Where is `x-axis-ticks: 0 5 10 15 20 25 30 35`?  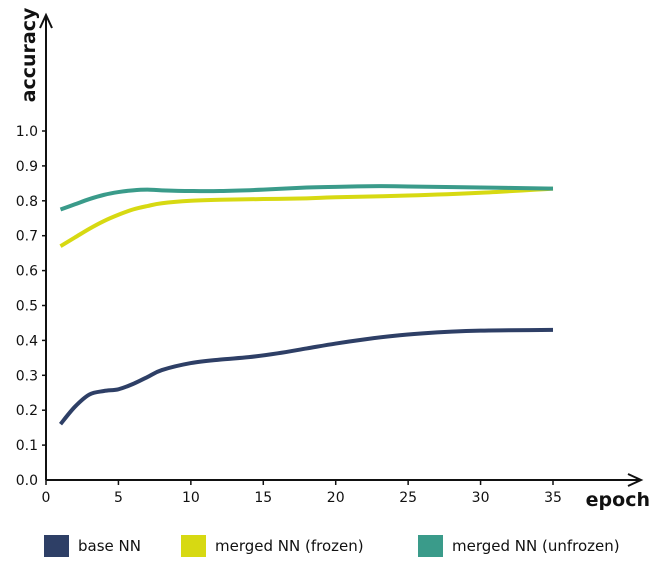 x-axis-ticks: 0 5 10 15 20 25 30 35 is located at coordinates (302, 493).